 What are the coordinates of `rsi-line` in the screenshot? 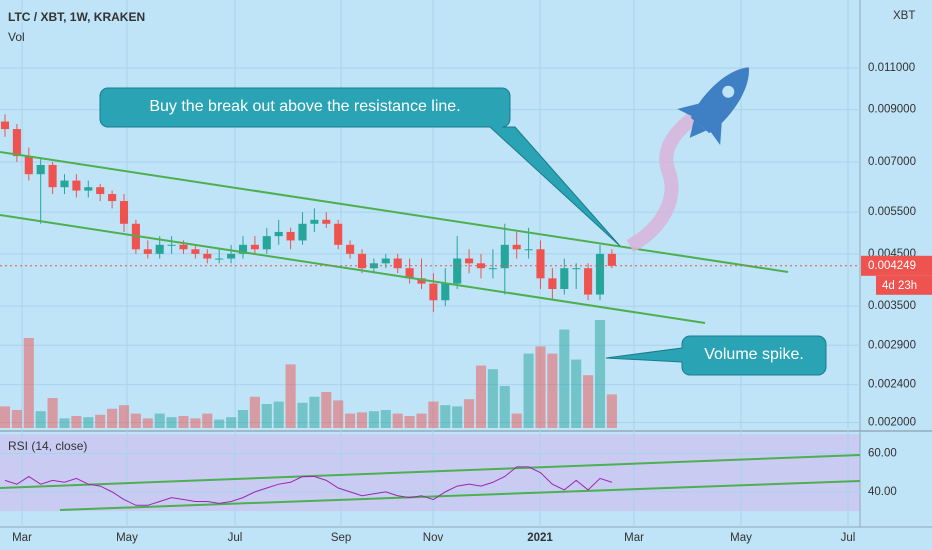 It's located at (308, 486).